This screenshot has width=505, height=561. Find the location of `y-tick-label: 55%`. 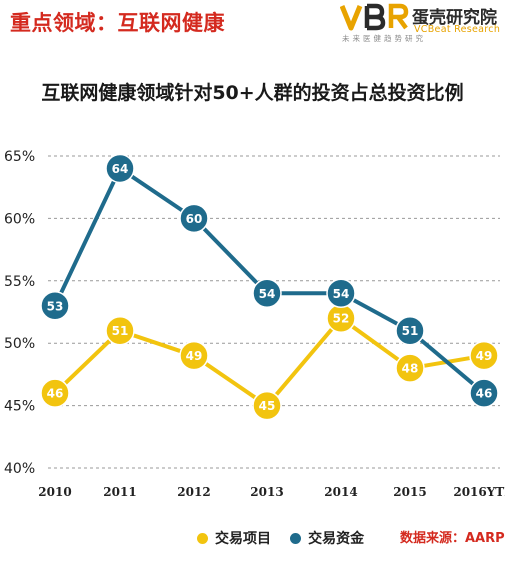

y-tick-label: 55% is located at coordinates (19, 282).